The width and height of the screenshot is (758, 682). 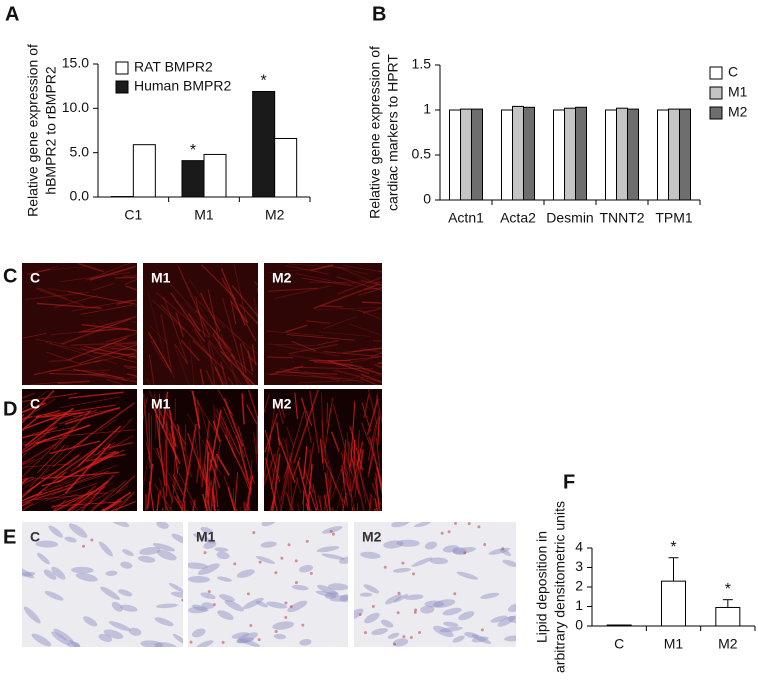 I want to click on image-label: C, so click(x=35, y=404).